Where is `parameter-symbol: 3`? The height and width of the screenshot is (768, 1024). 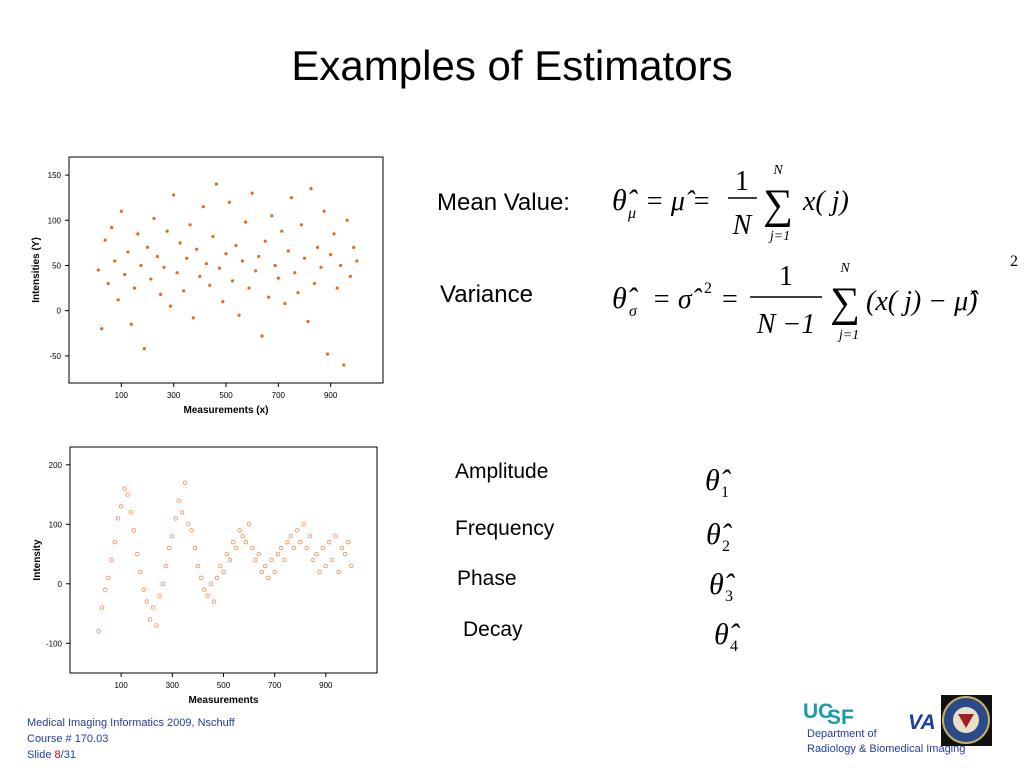
parameter-symbol: 3 is located at coordinates (729, 596).